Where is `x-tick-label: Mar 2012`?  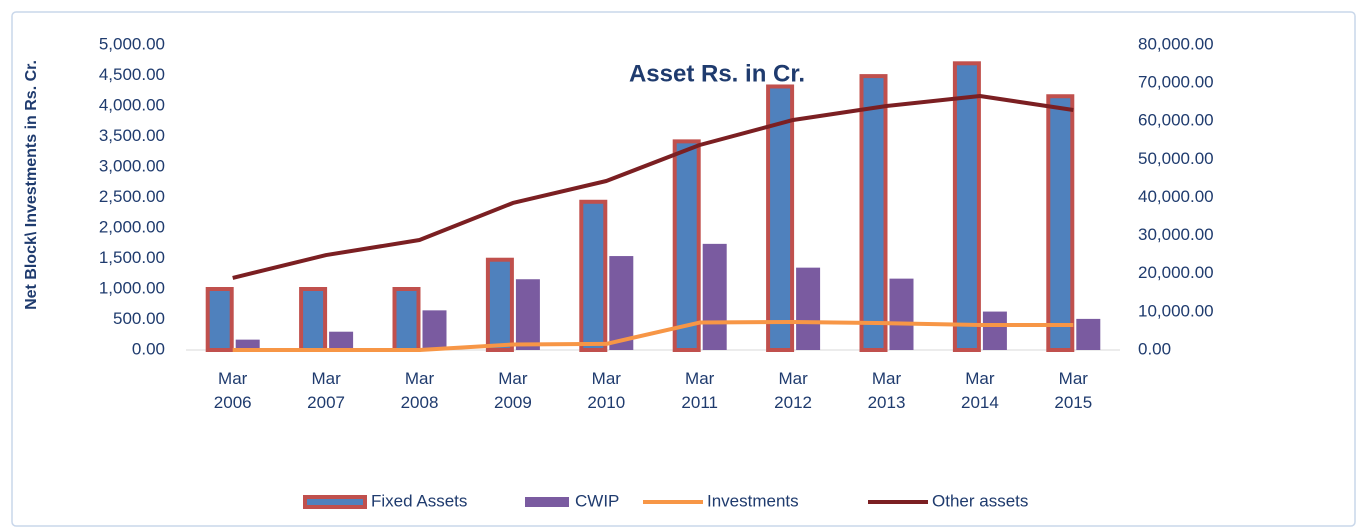 x-tick-label: Mar 2012 is located at coordinates (793, 390).